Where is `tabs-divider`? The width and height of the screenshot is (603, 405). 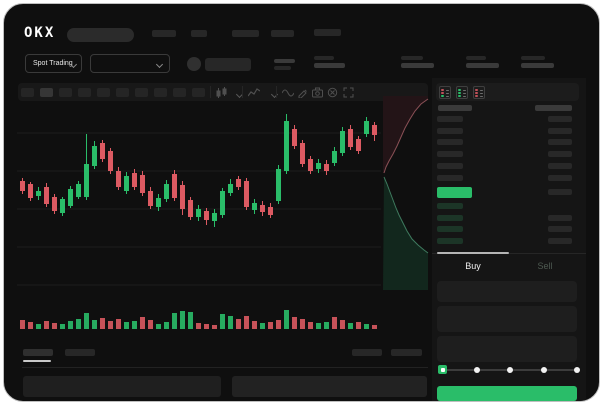
tabs-divider is located at coordinates (509, 253).